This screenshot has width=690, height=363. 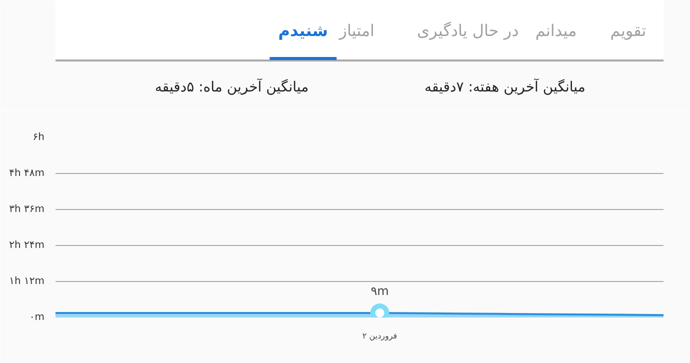 What do you see at coordinates (505, 87) in the screenshot?
I see `chart-title: میانگین آخرین هفته: ۷دقیقه` at bounding box center [505, 87].